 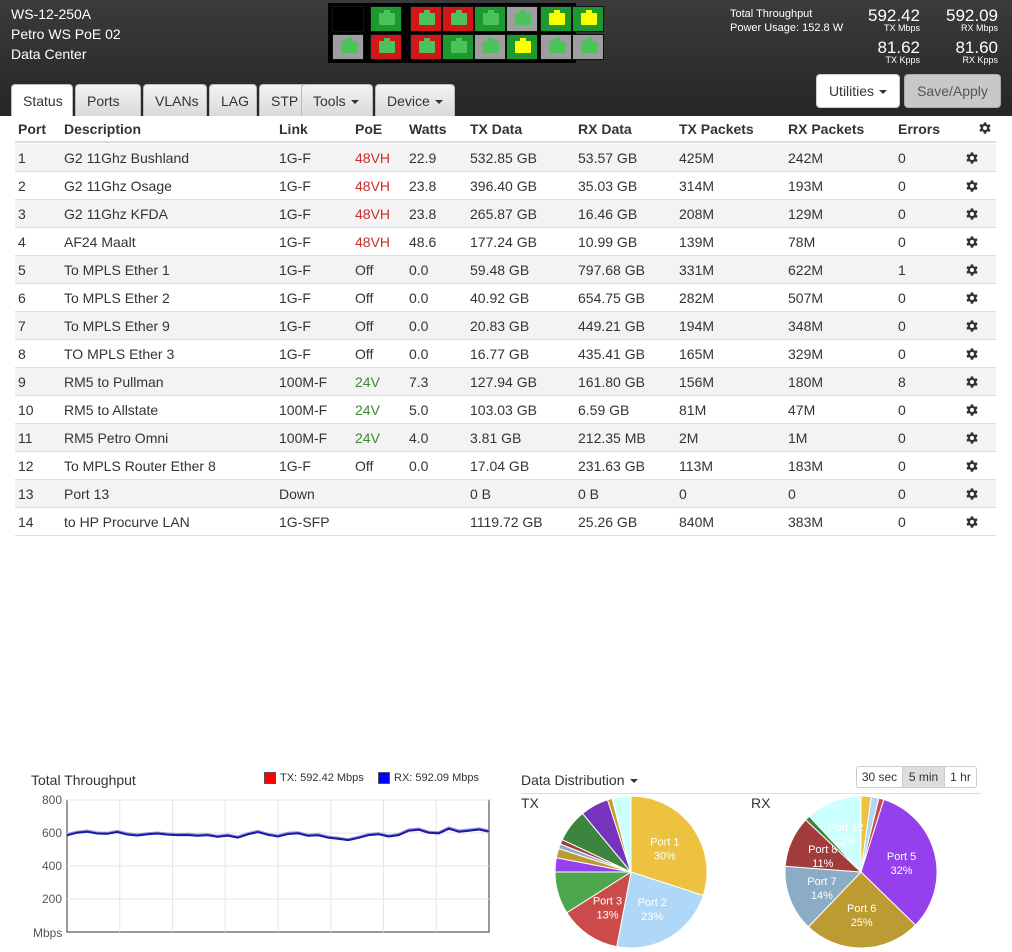 What do you see at coordinates (337, 100) in the screenshot?
I see `tab-tools: Tools` at bounding box center [337, 100].